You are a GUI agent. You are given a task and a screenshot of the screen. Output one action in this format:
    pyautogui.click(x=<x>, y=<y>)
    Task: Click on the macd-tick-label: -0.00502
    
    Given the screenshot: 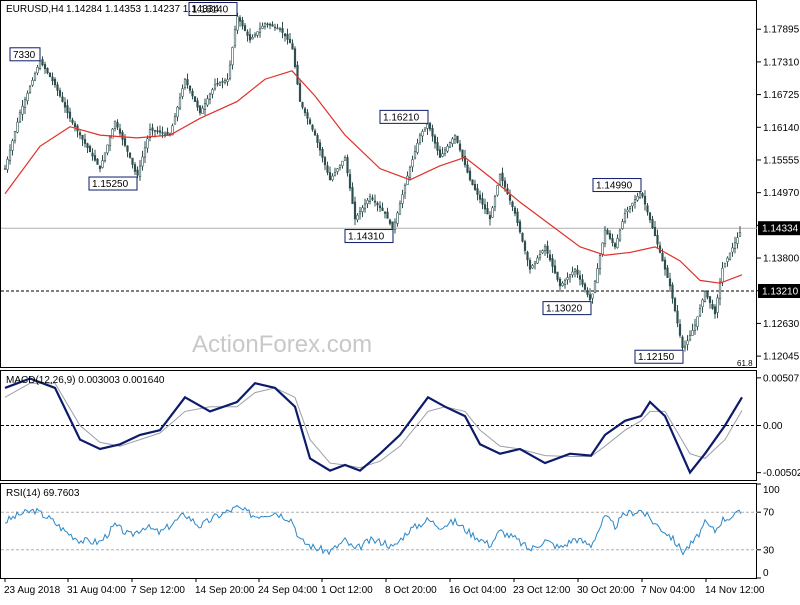 What is the action you would take?
    pyautogui.click(x=781, y=473)
    